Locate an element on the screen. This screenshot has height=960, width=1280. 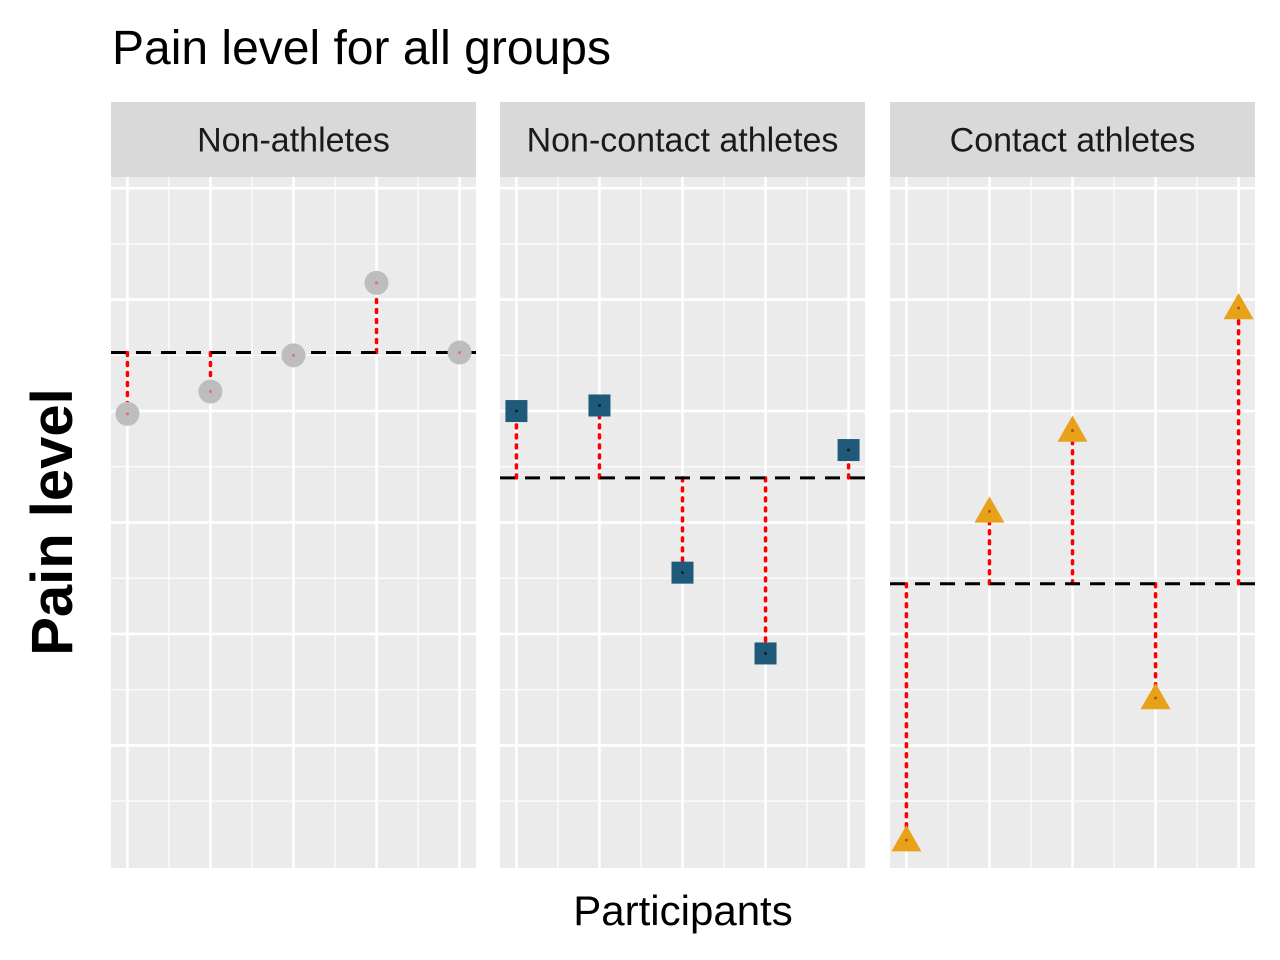
y-axis-label: Pain level is located at coordinates (52, 522).